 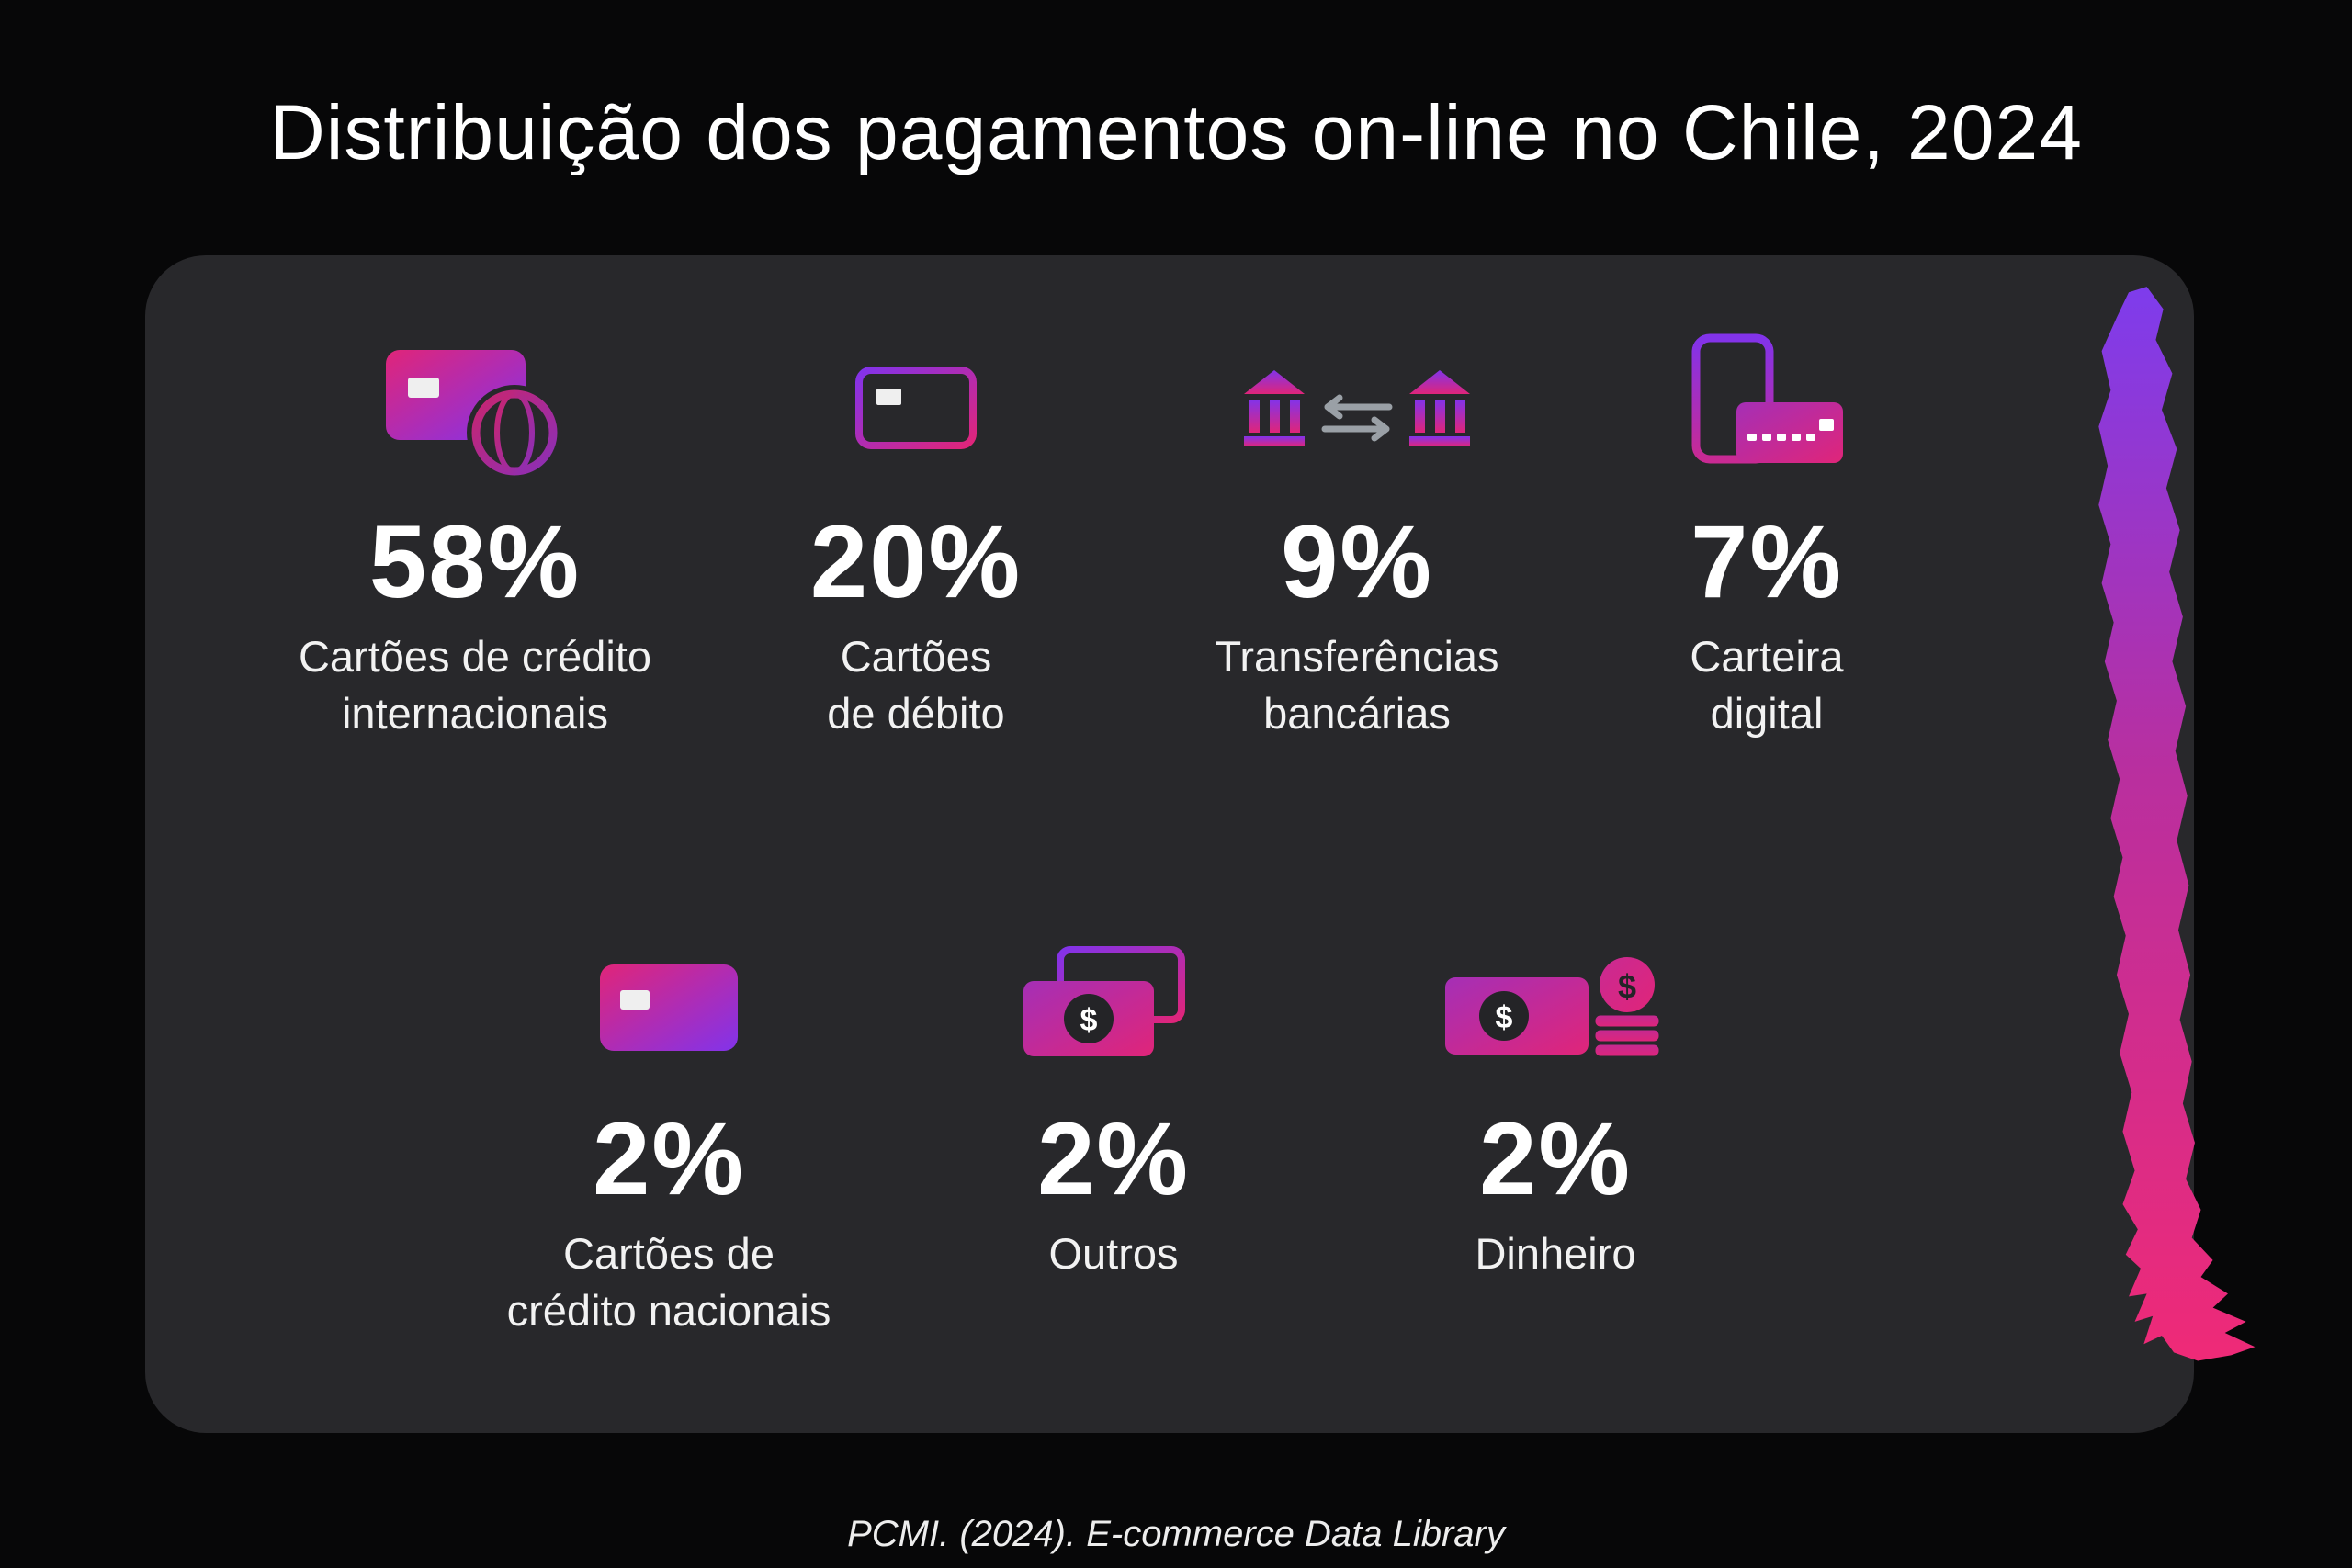 I want to click on debit-card-icon, so click(x=916, y=395).